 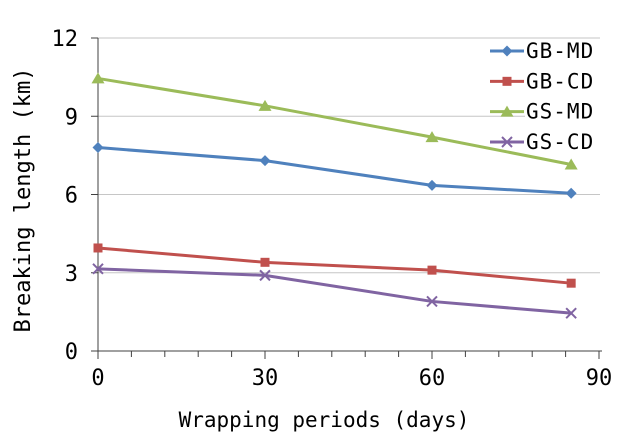 What do you see at coordinates (560, 51) in the screenshot?
I see `legend-label: GB-MD` at bounding box center [560, 51].